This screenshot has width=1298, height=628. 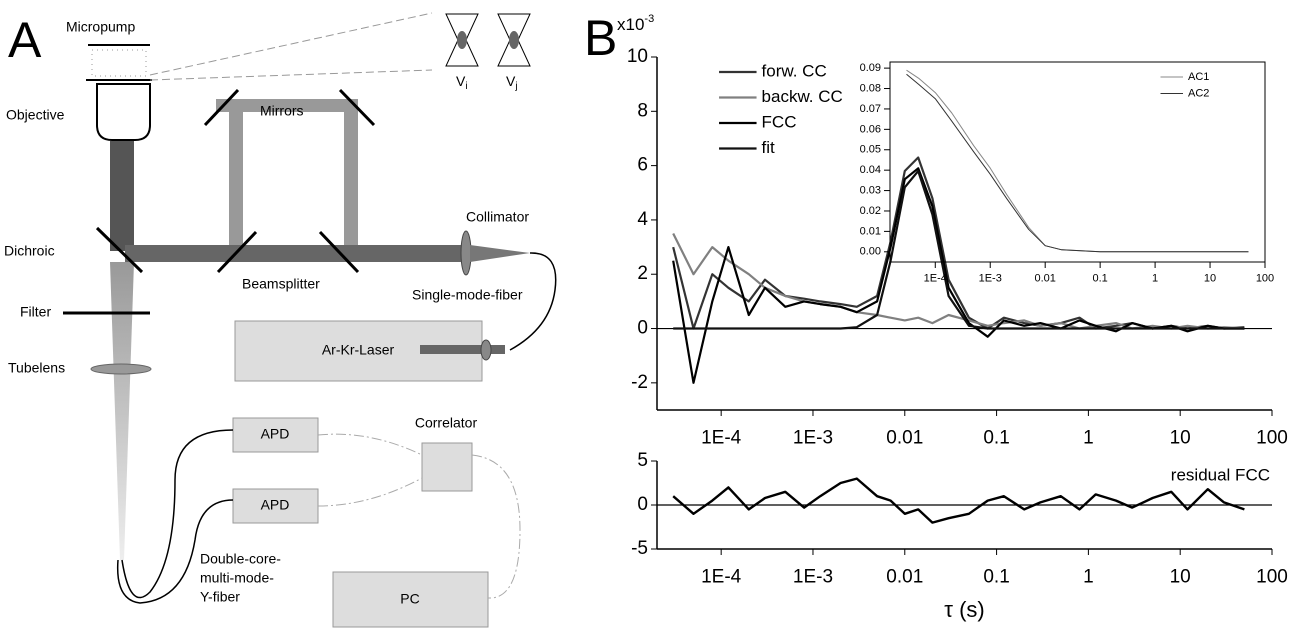 I want to click on y-tick-label: 0.04, so click(x=870, y=170).